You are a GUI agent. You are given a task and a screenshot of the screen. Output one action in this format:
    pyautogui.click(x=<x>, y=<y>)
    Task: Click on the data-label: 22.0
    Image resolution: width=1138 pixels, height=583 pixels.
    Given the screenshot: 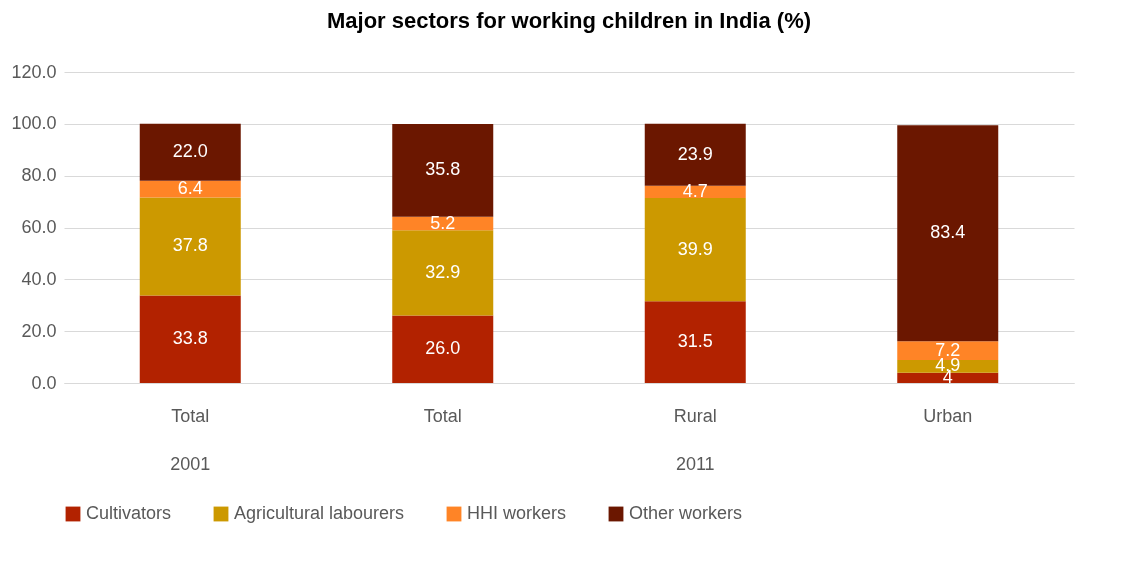 What is the action you would take?
    pyautogui.click(x=190, y=151)
    